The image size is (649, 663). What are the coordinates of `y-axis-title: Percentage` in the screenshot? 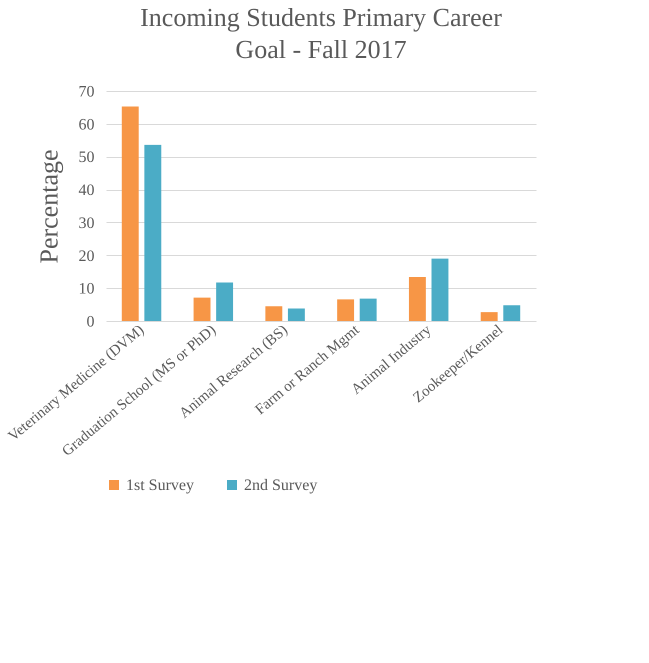 It's located at (49, 206).